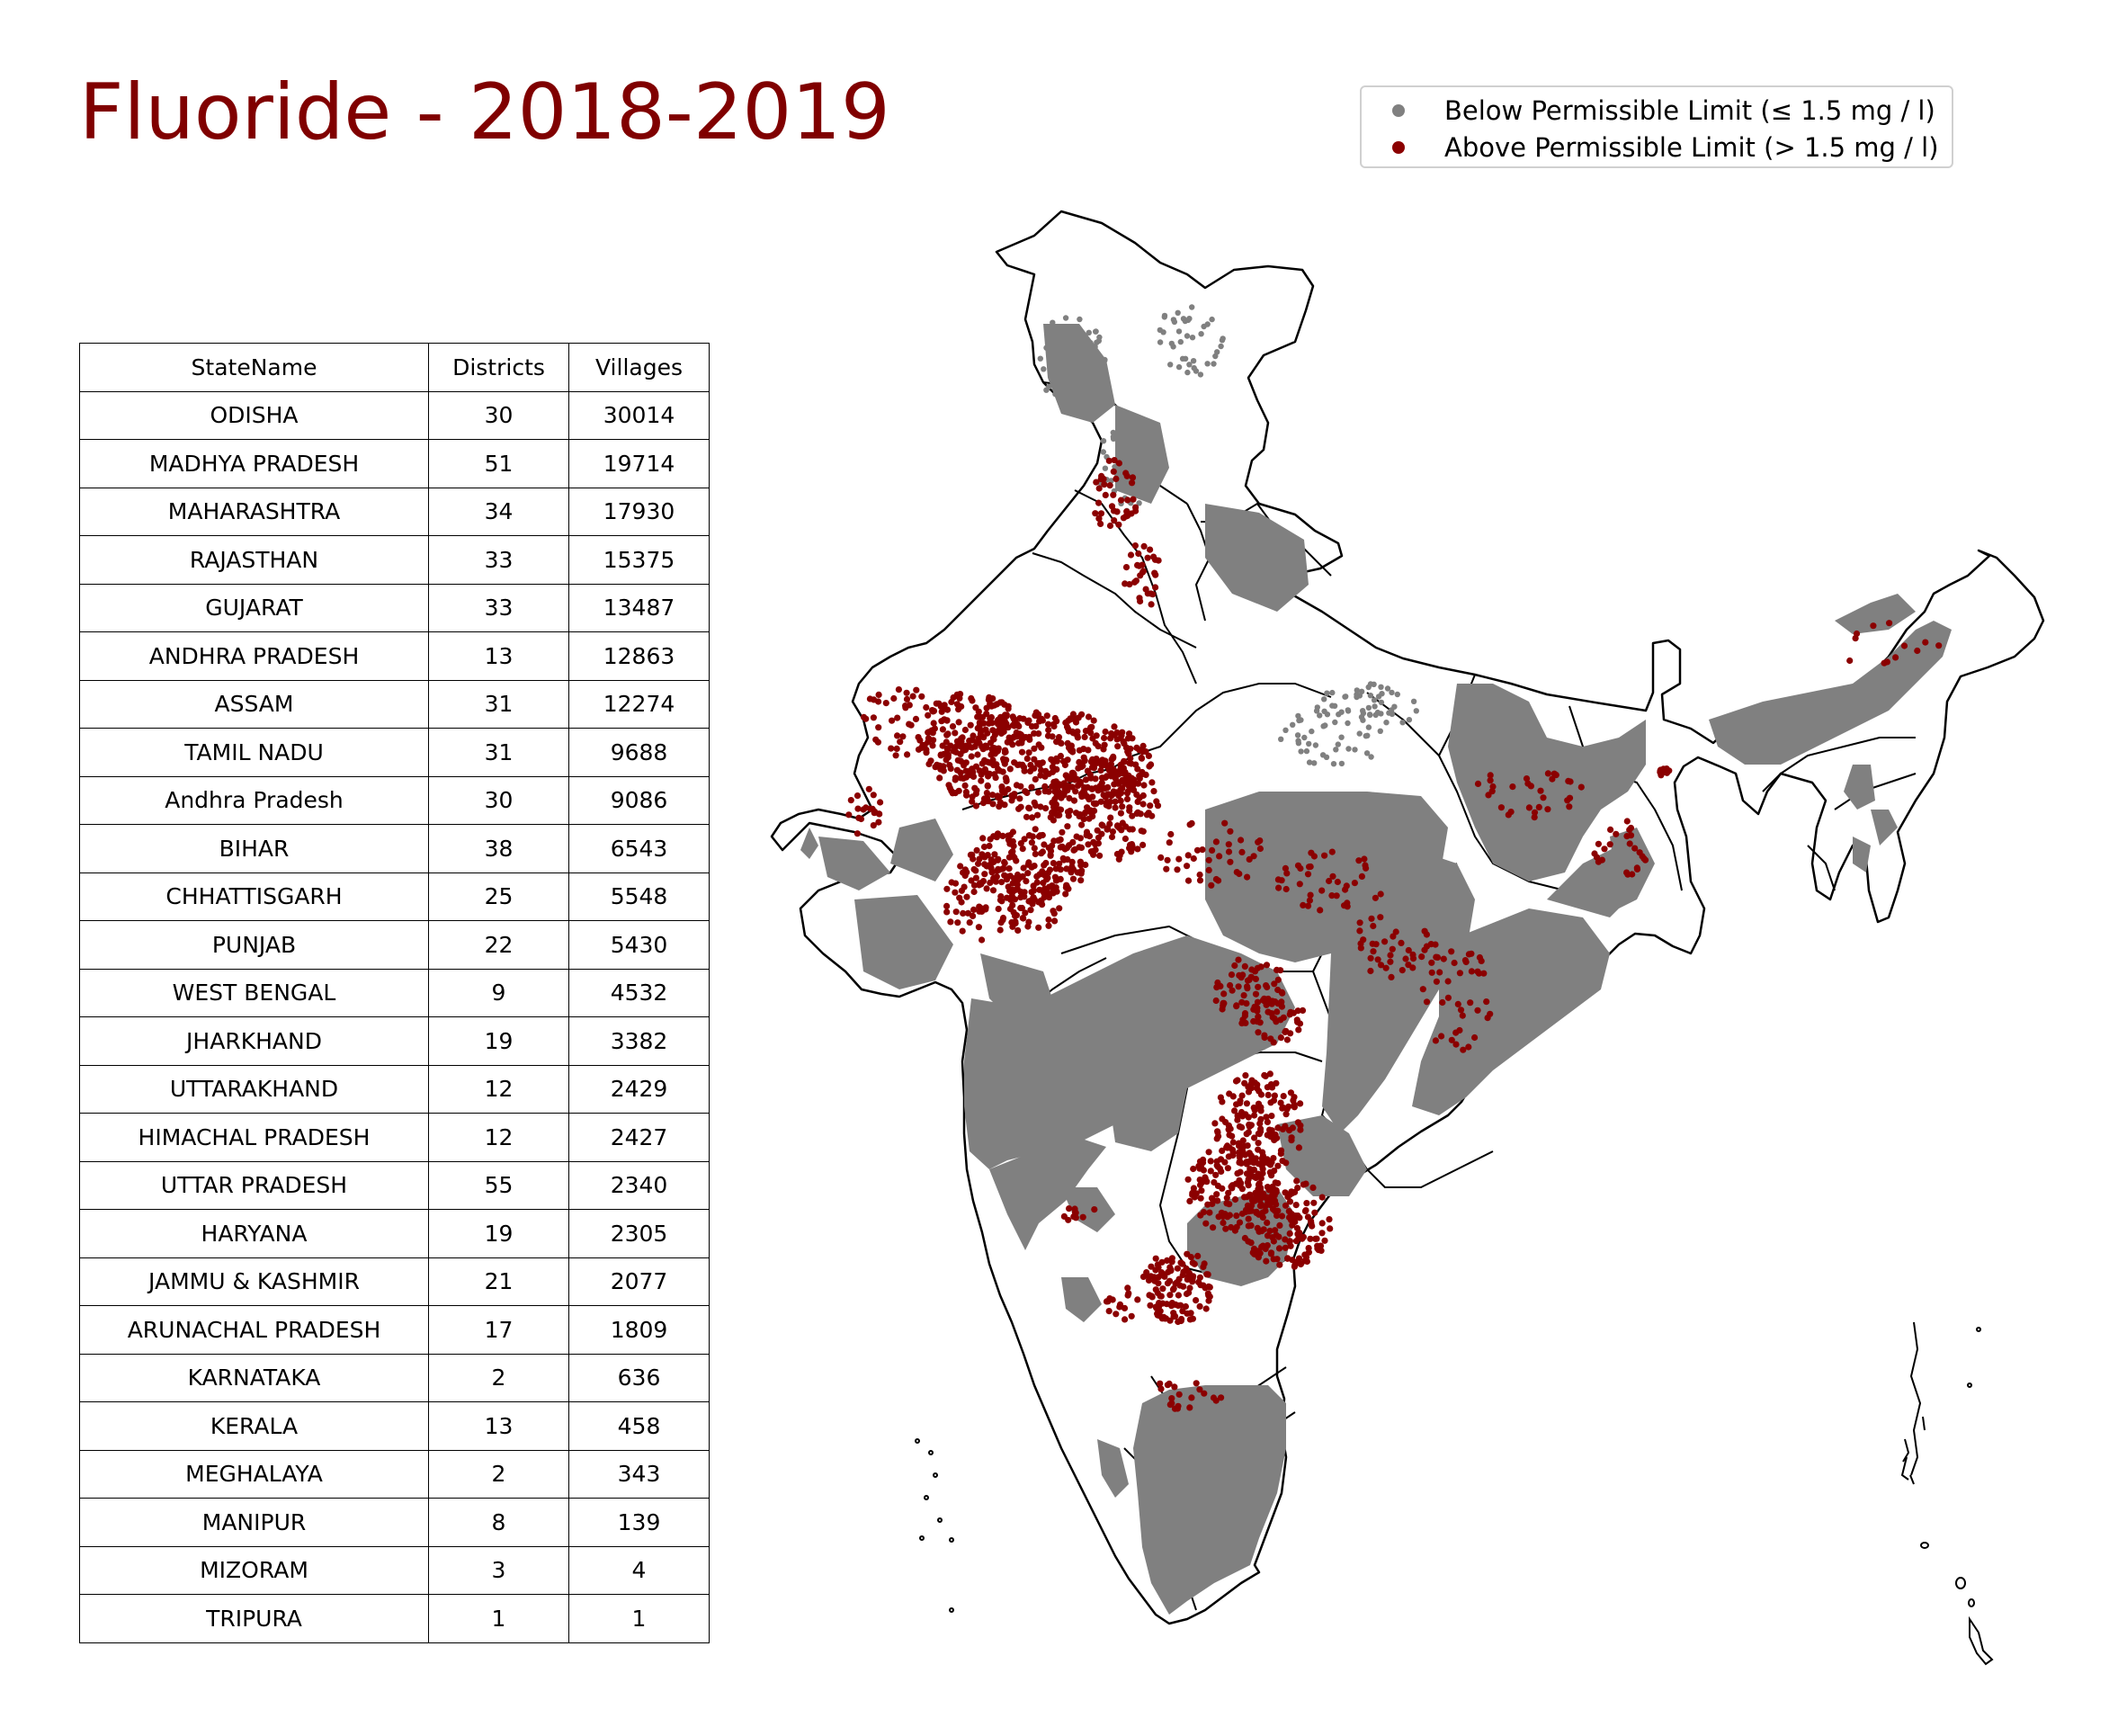 This screenshot has height=1736, width=2109. I want to click on column-header-villages: Villages, so click(639, 367).